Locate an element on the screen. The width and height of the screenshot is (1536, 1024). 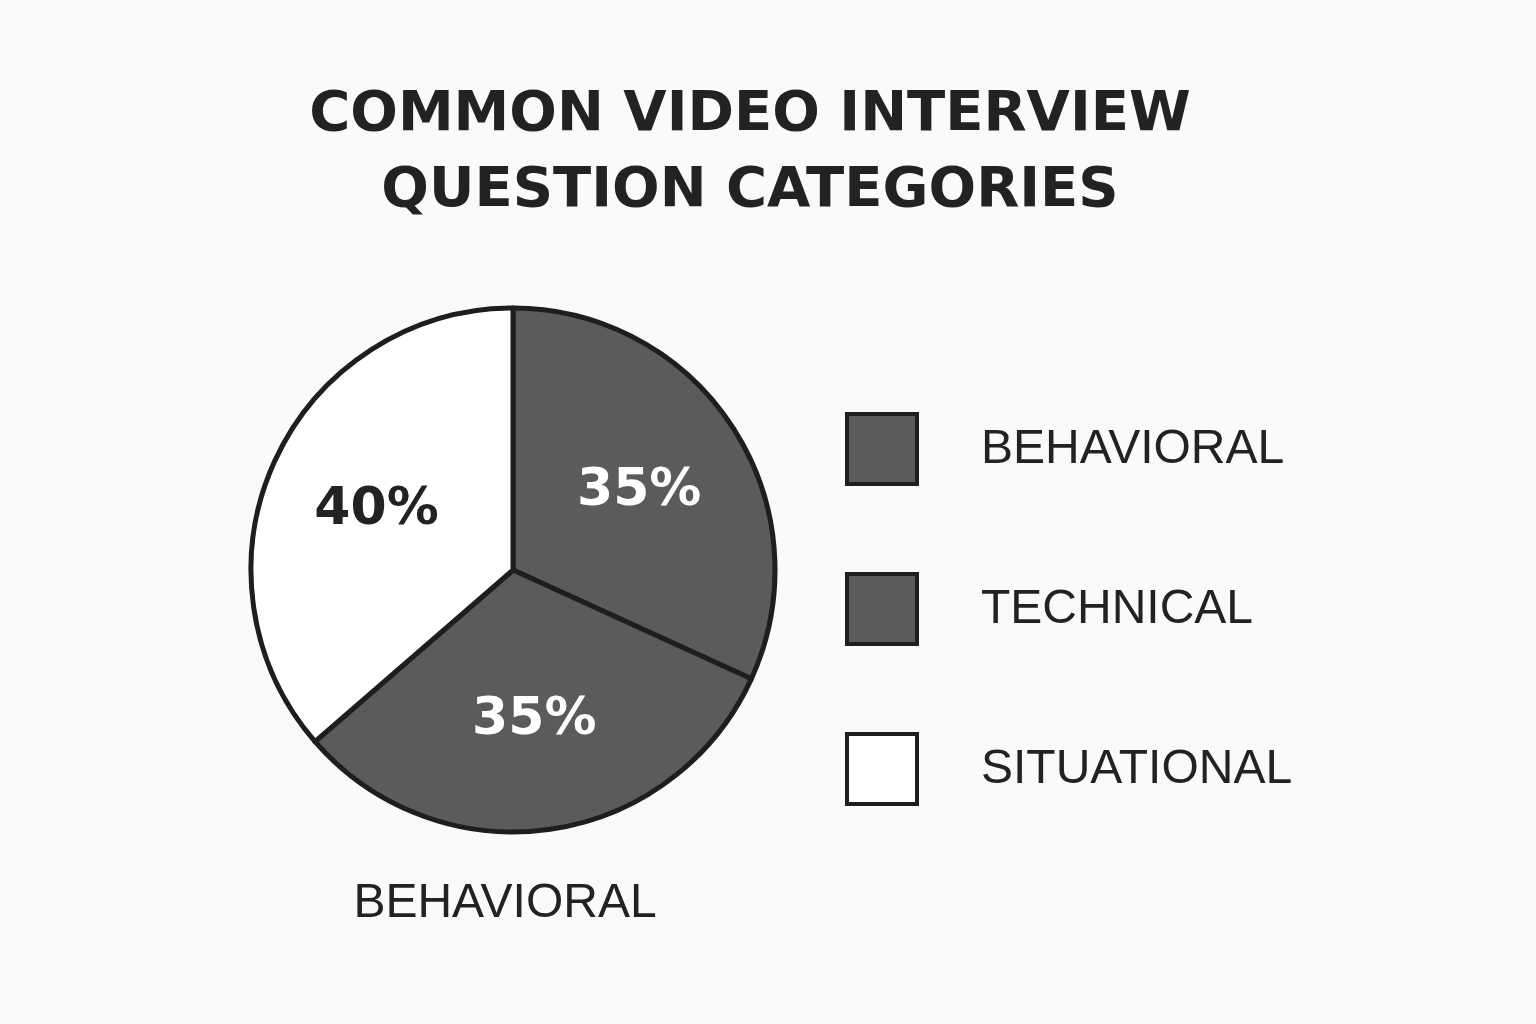
text: BEHAVIORAL is located at coordinates (505, 900).